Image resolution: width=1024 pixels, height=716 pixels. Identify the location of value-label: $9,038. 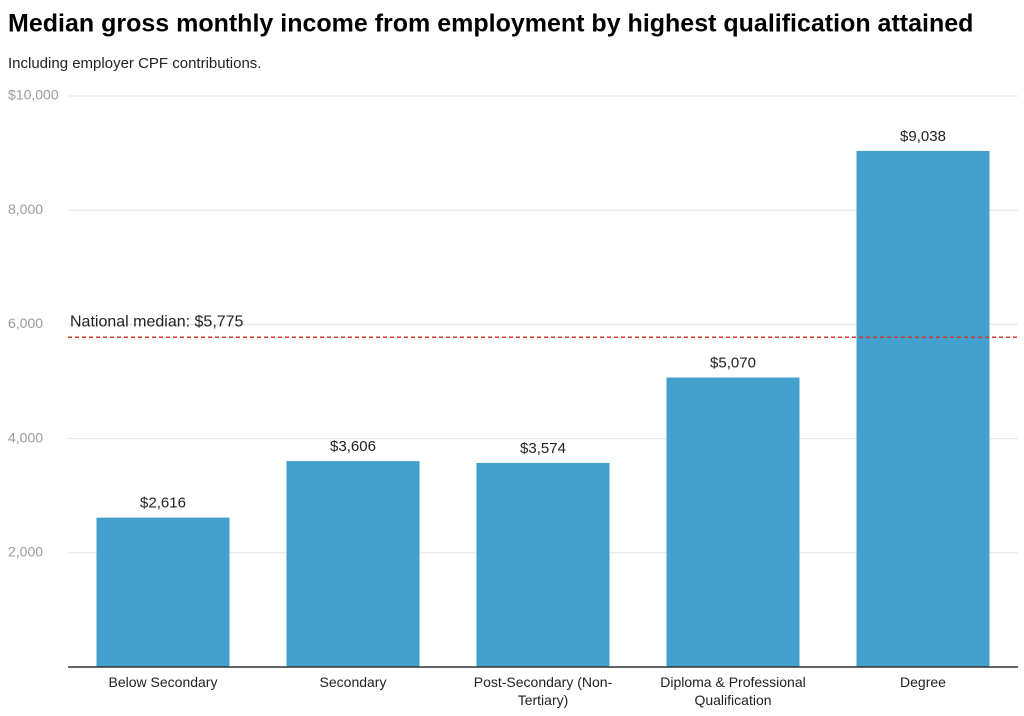
(923, 136).